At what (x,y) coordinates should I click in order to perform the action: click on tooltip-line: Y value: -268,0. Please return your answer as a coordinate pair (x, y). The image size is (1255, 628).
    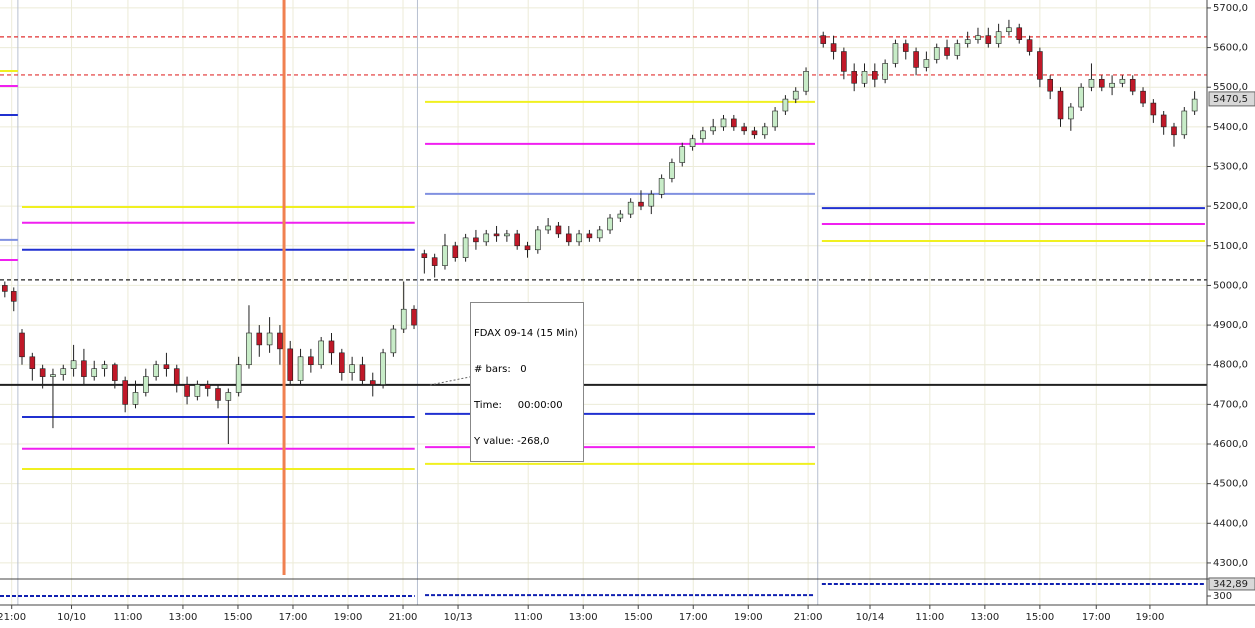
    Looking at the image, I should click on (512, 441).